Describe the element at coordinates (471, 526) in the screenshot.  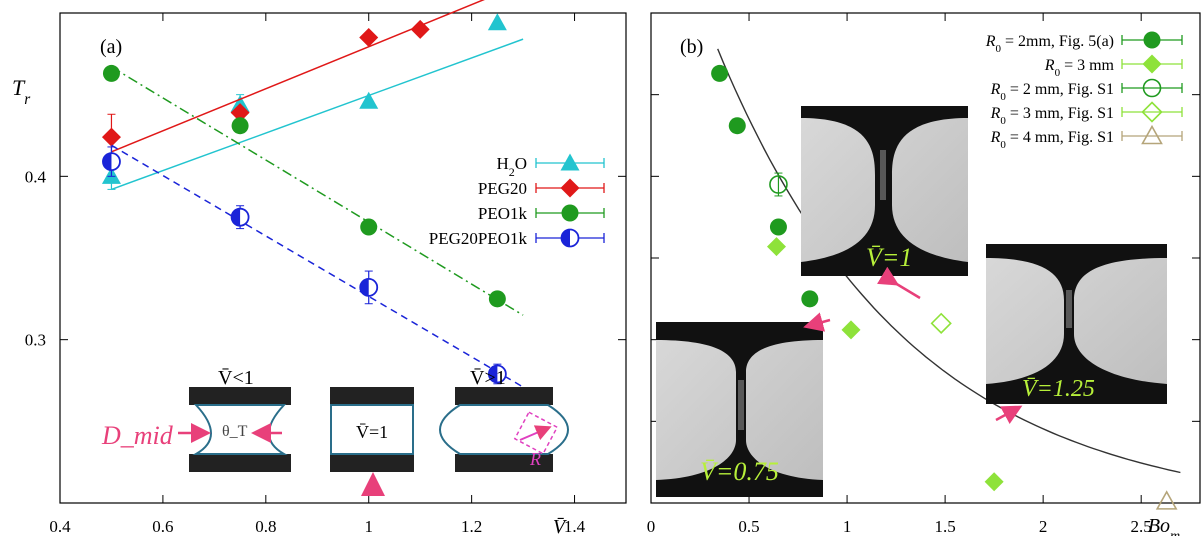
I see `x-tick-label: 1.2` at that location.